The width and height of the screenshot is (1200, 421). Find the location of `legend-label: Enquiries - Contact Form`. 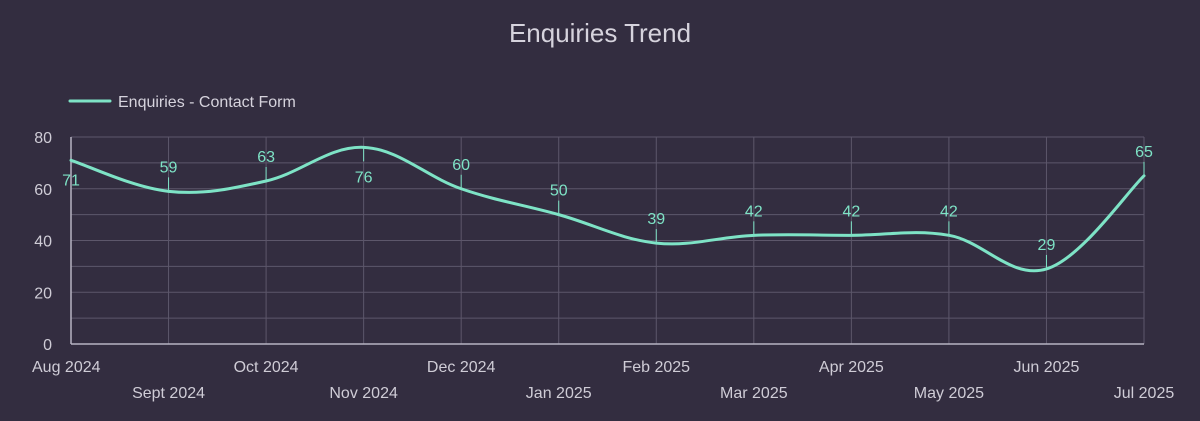

legend-label: Enquiries - Contact Form is located at coordinates (207, 102).